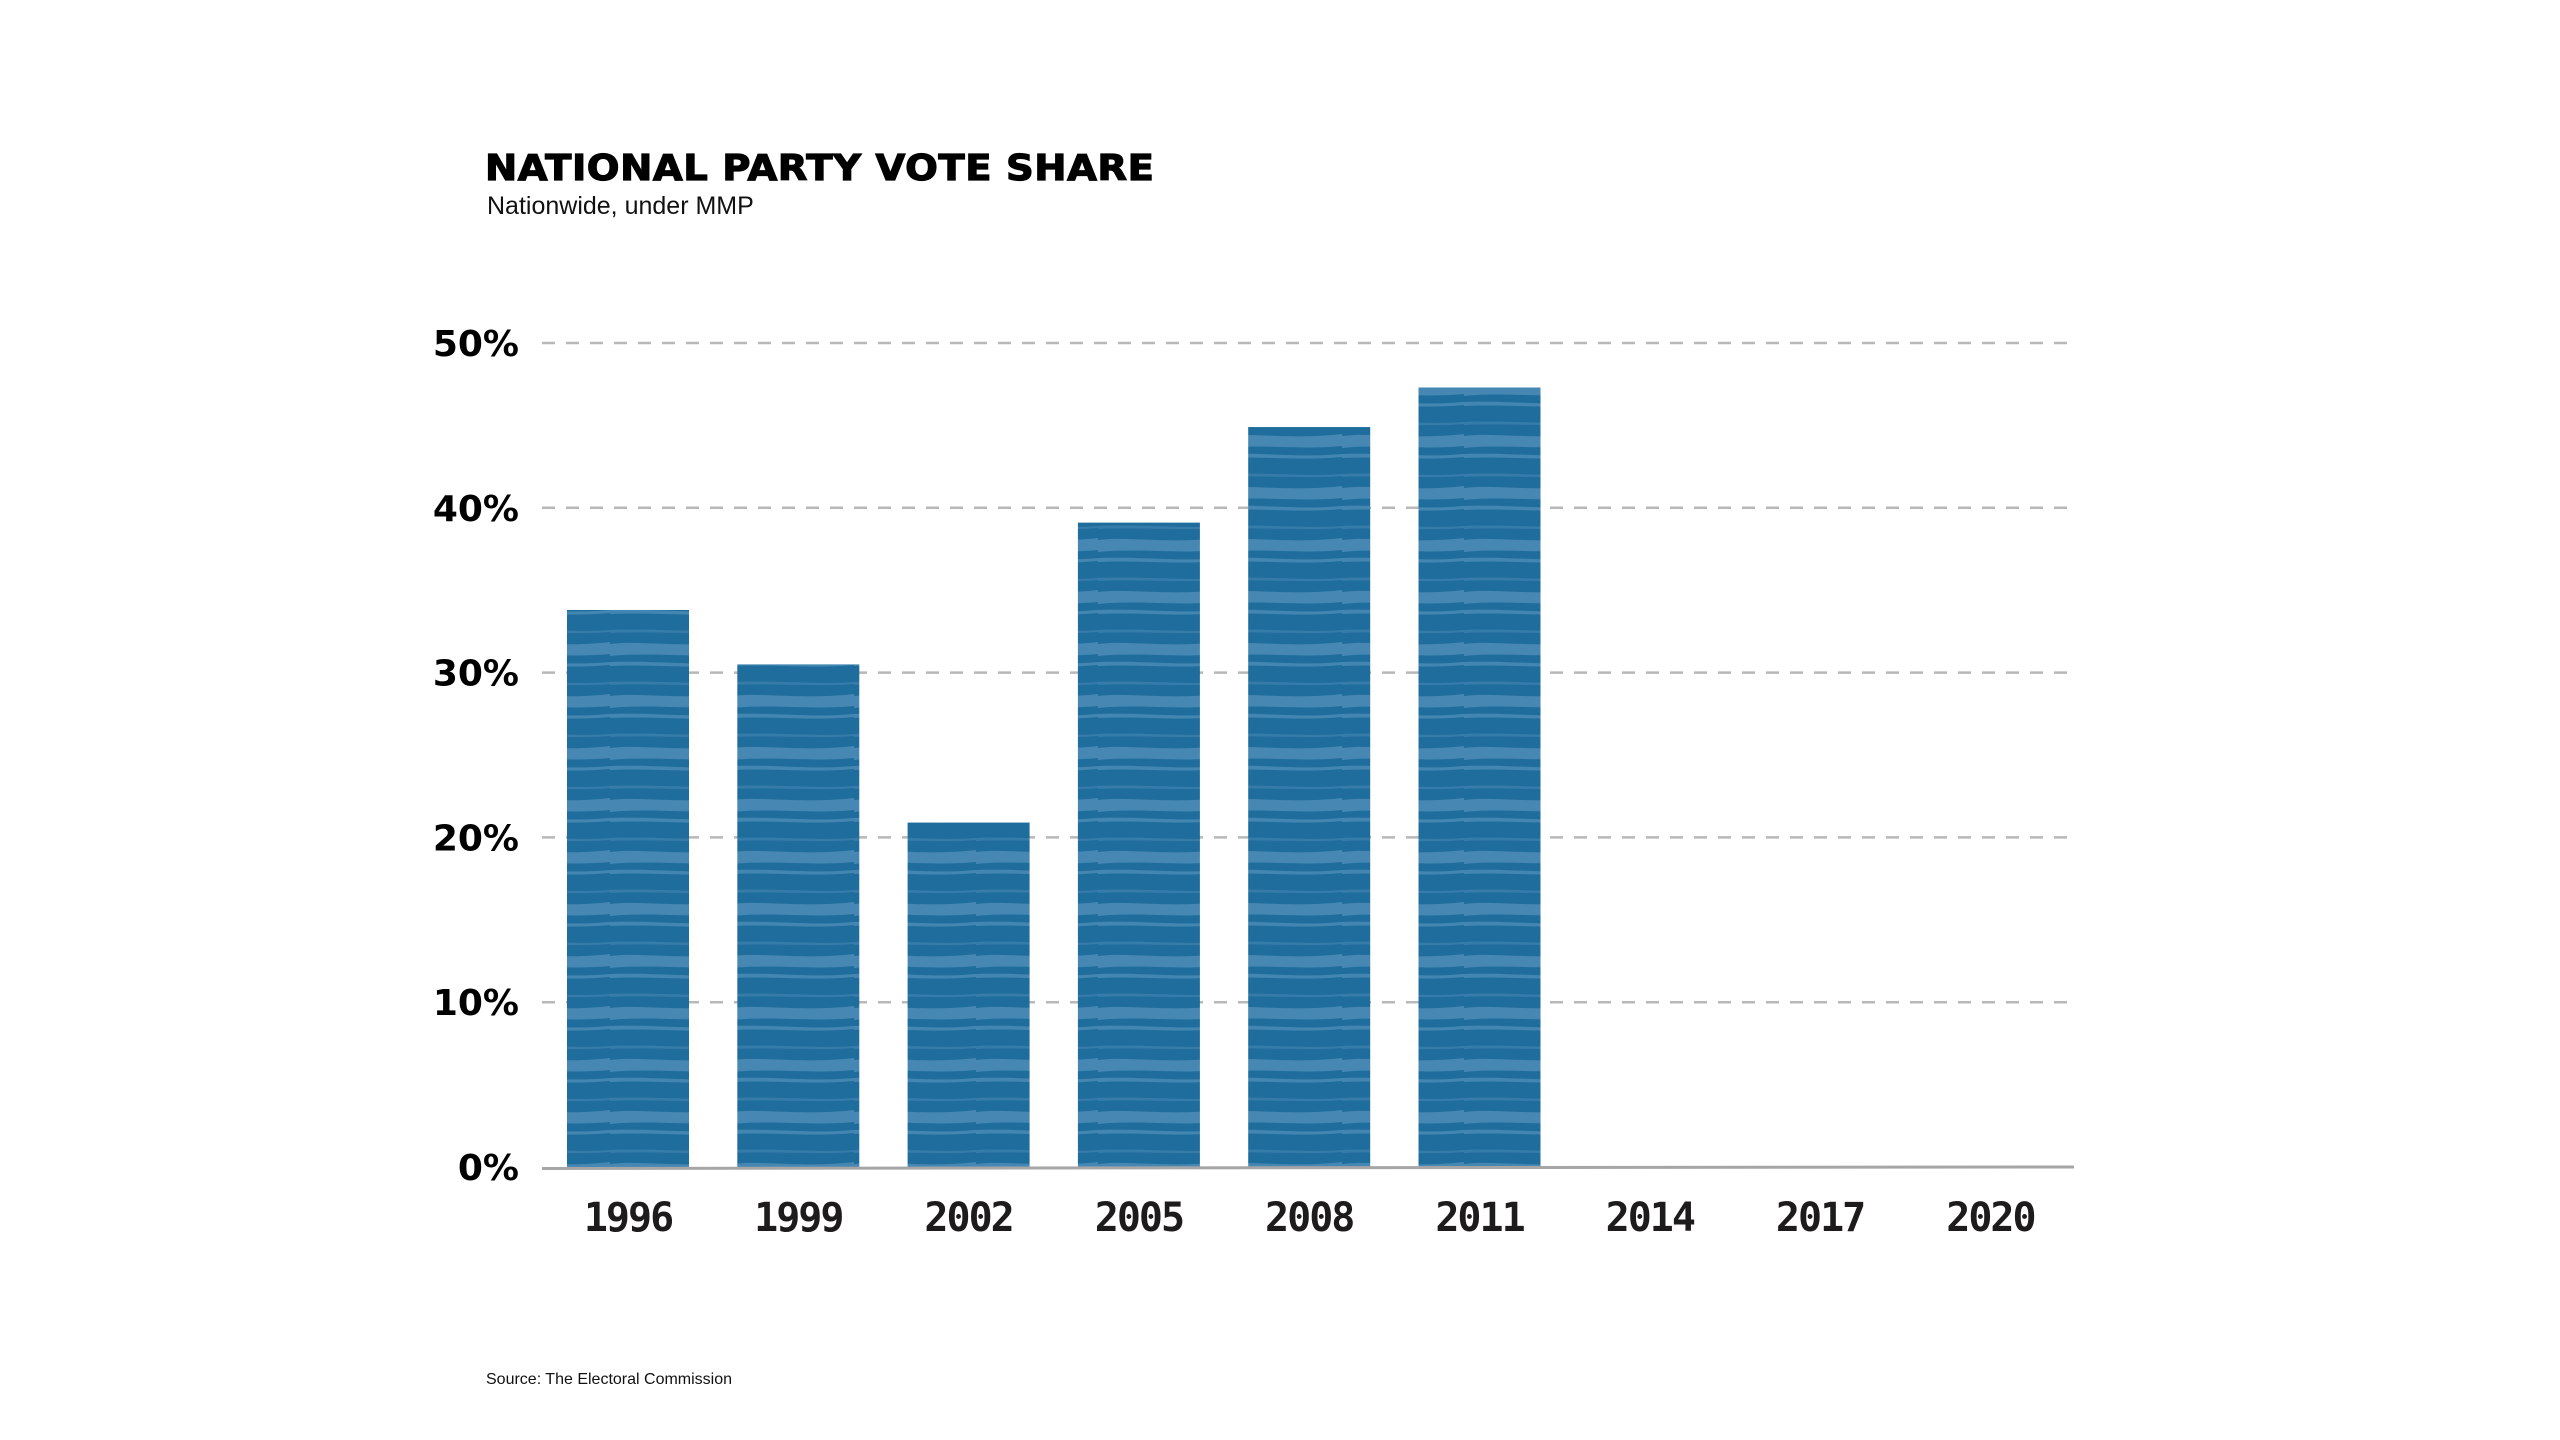 The width and height of the screenshot is (2560, 1440). I want to click on x-tick-label: 1996, so click(628, 1218).